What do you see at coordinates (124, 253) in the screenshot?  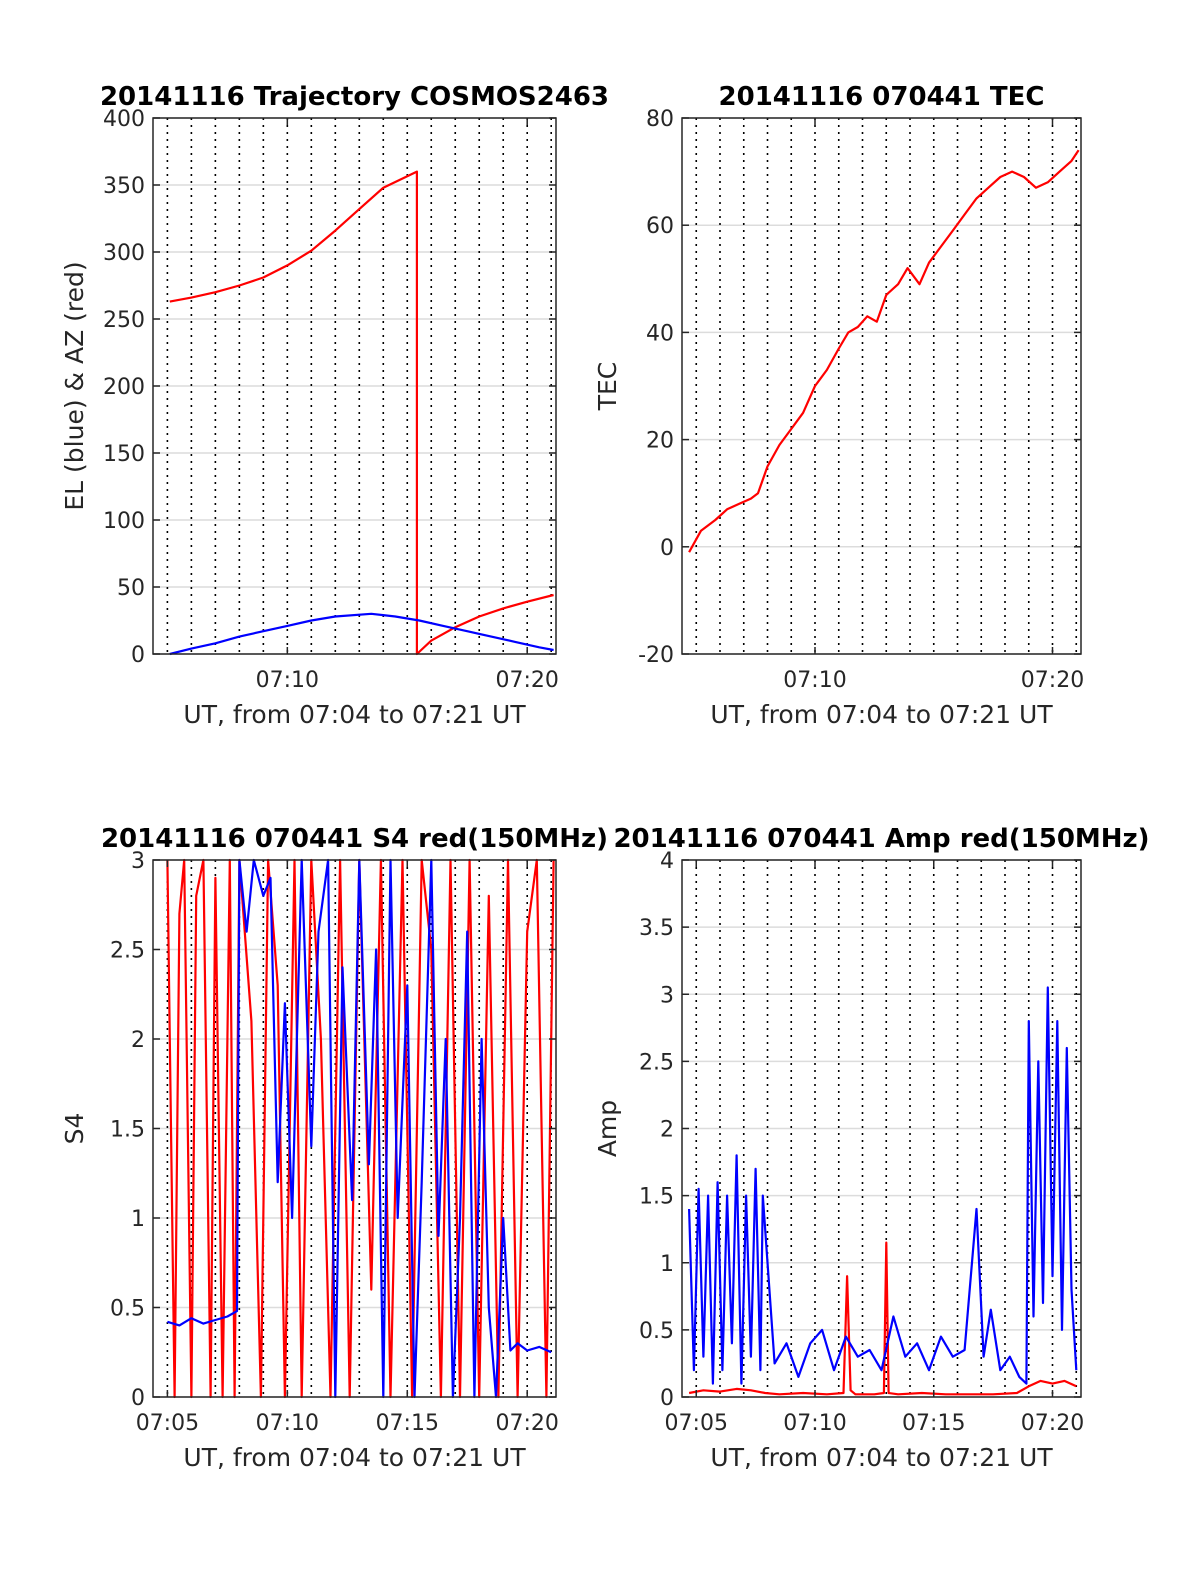 I see `y-tick-label: 300` at bounding box center [124, 253].